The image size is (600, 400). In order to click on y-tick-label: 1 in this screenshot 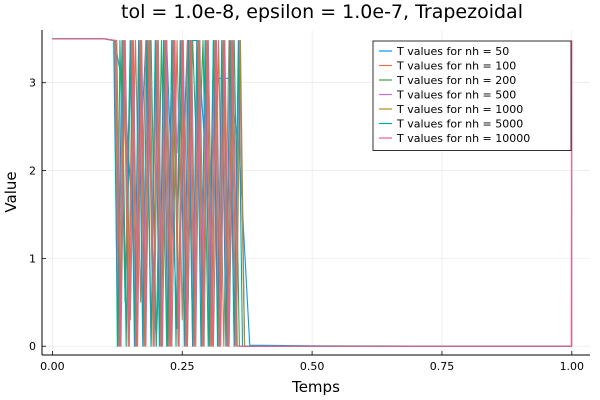, I will do `click(32, 258)`.